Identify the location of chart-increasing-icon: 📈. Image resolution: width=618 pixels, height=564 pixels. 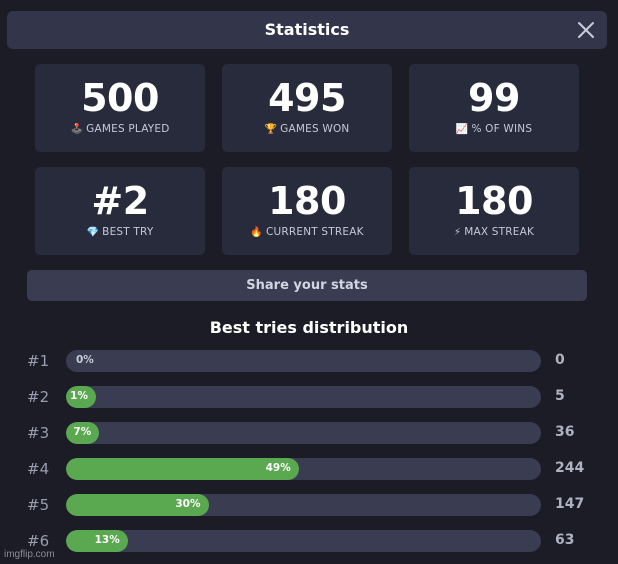
(462, 129).